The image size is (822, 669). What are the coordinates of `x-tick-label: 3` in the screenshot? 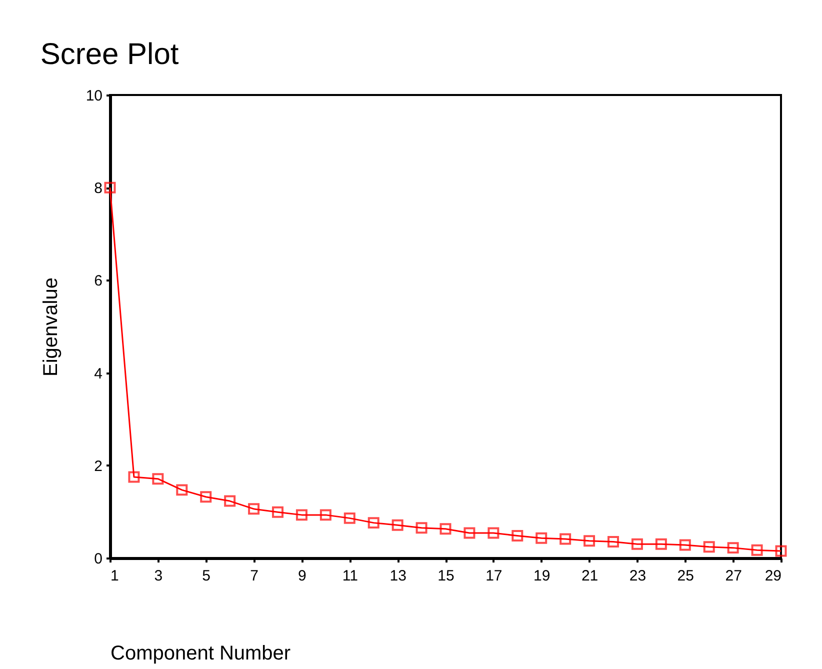 It's located at (158, 576).